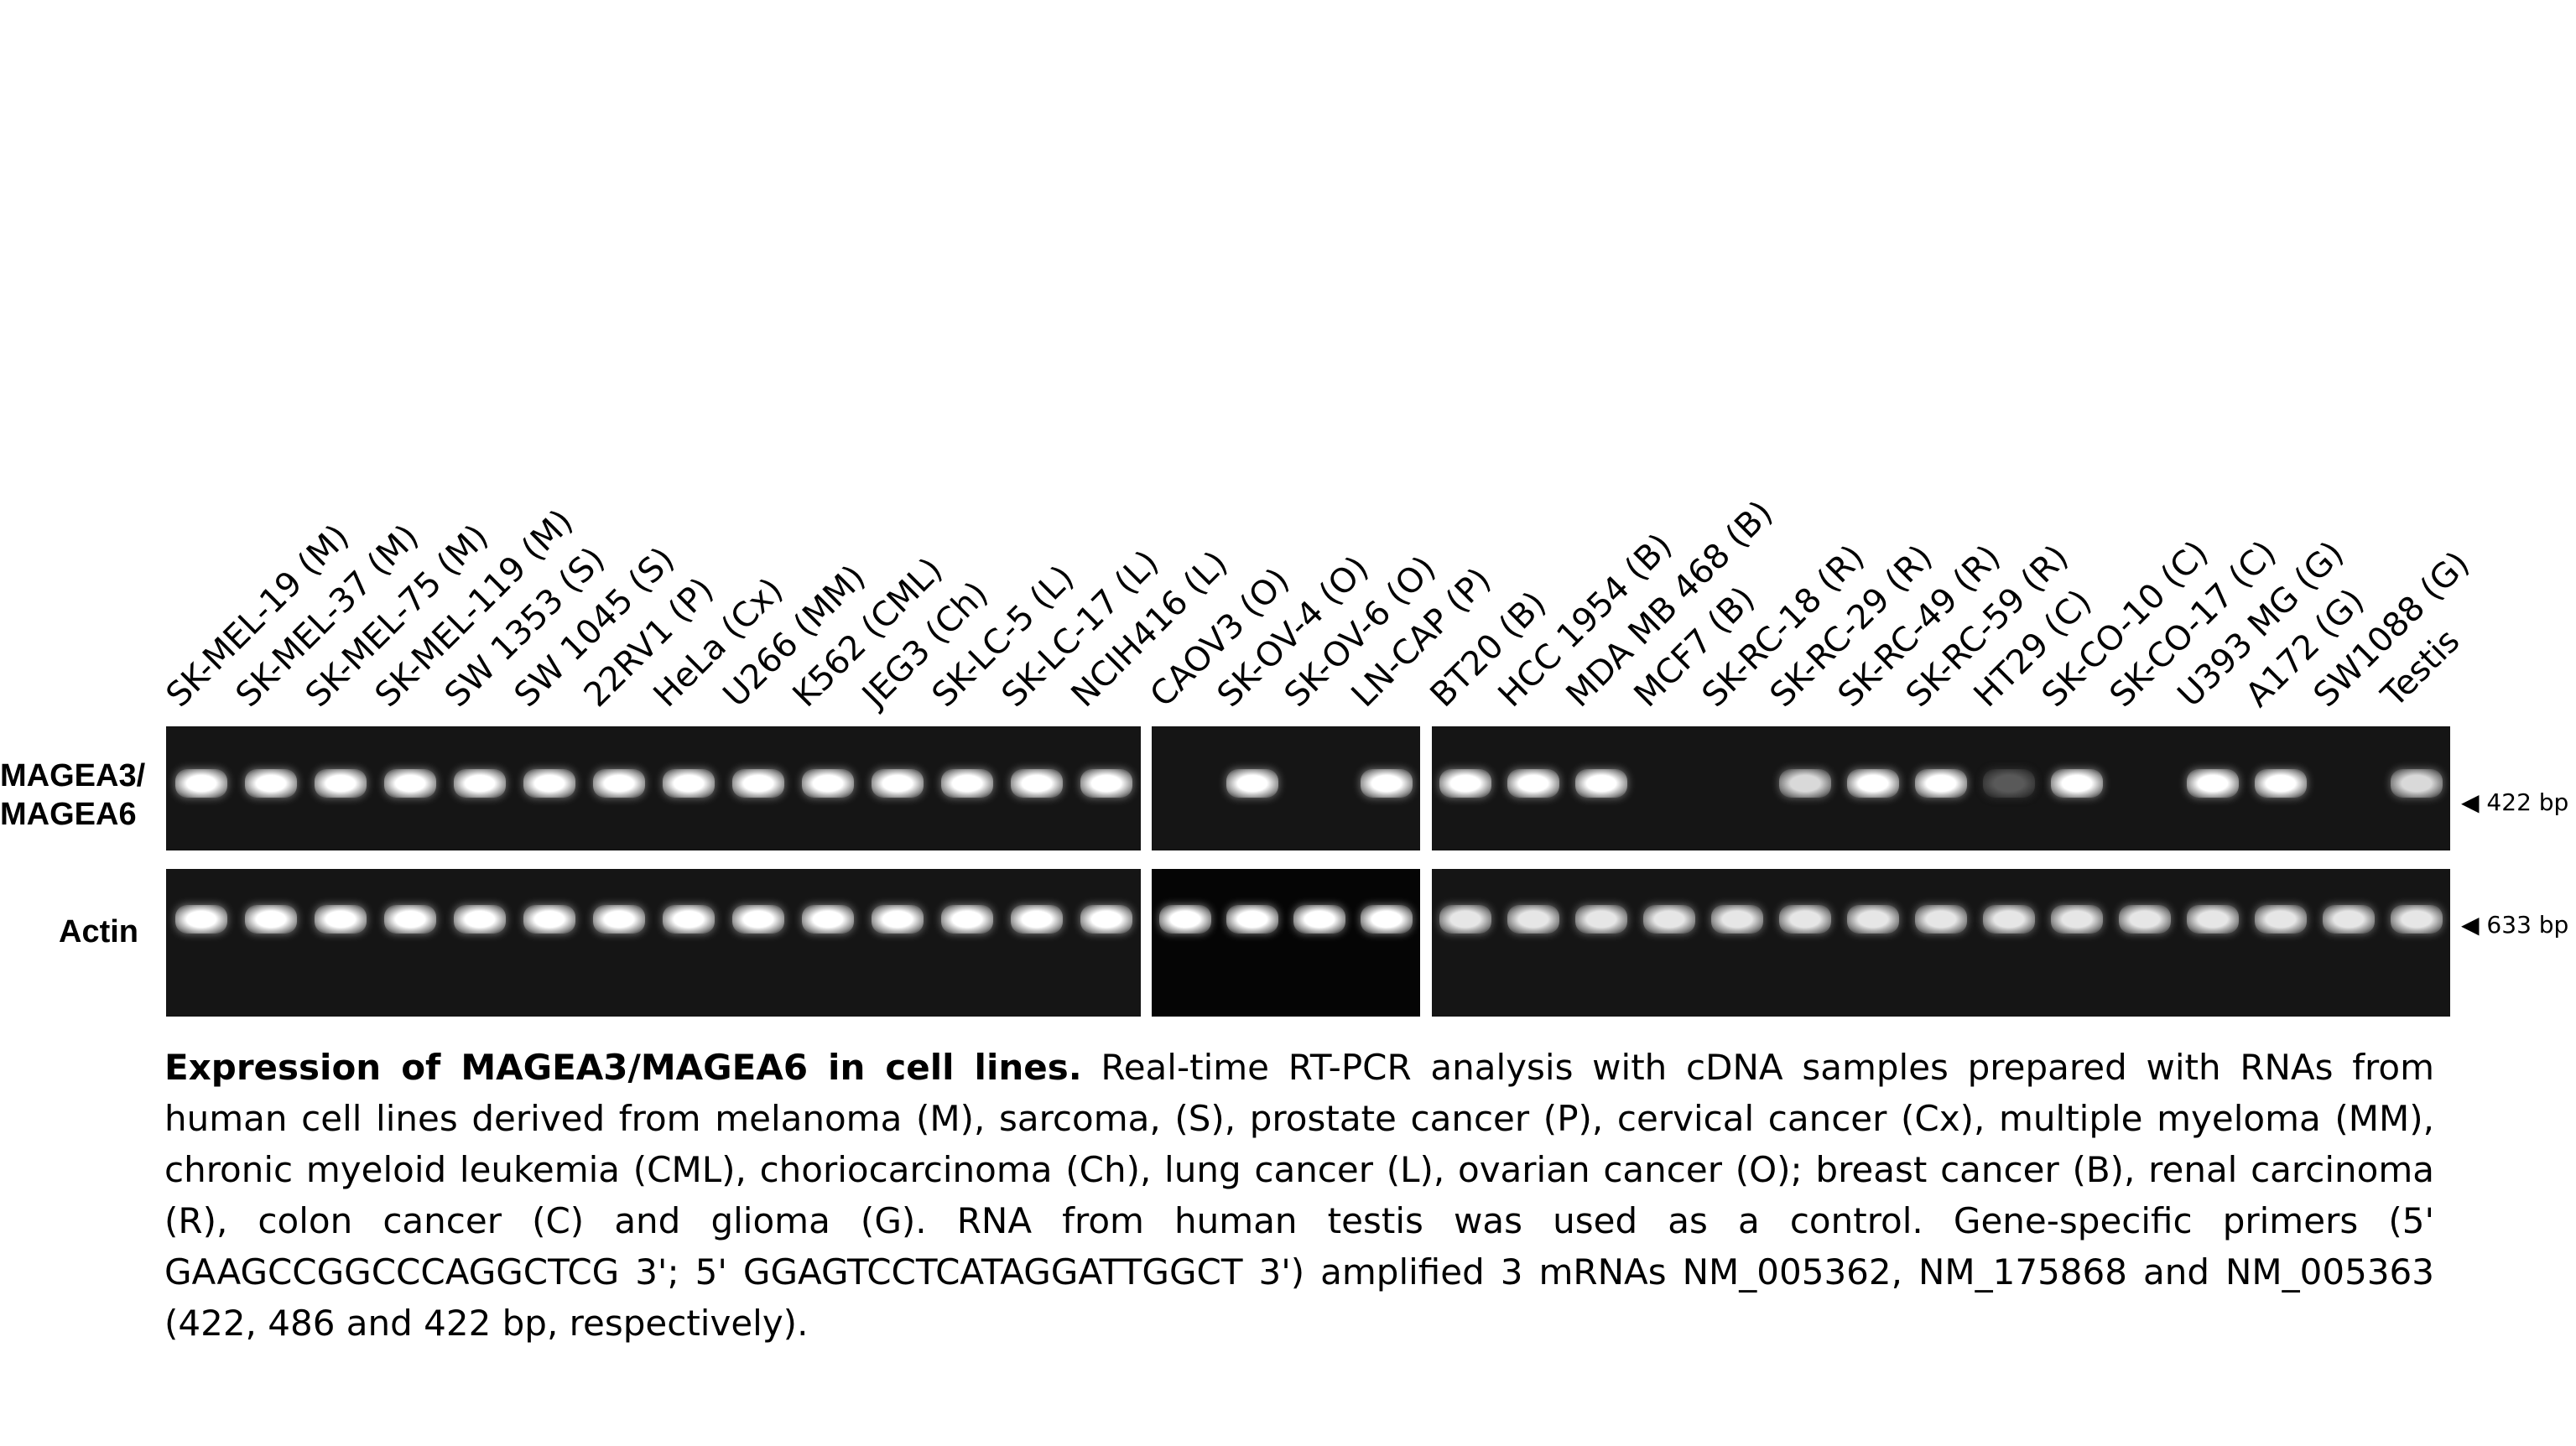  Describe the element at coordinates (2515, 802) in the screenshot. I see `size-marker-422: ◀ 422 bp` at that location.